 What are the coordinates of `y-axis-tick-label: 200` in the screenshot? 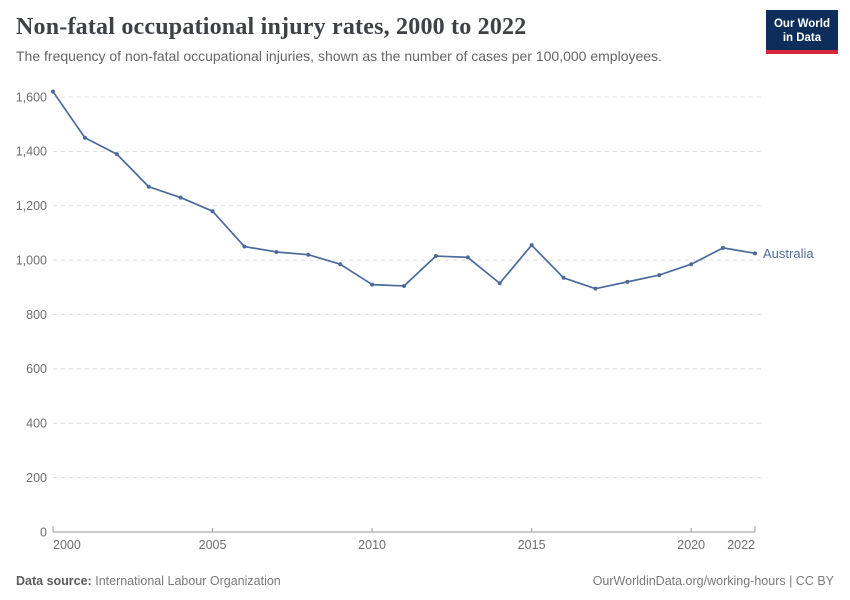 It's located at (36, 478).